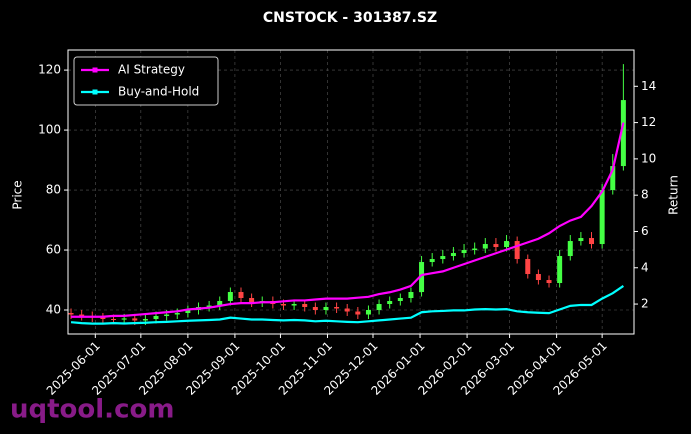 The width and height of the screenshot is (691, 434). What do you see at coordinates (158, 92) in the screenshot?
I see `legend-label: Buy-and-Hold` at bounding box center [158, 92].